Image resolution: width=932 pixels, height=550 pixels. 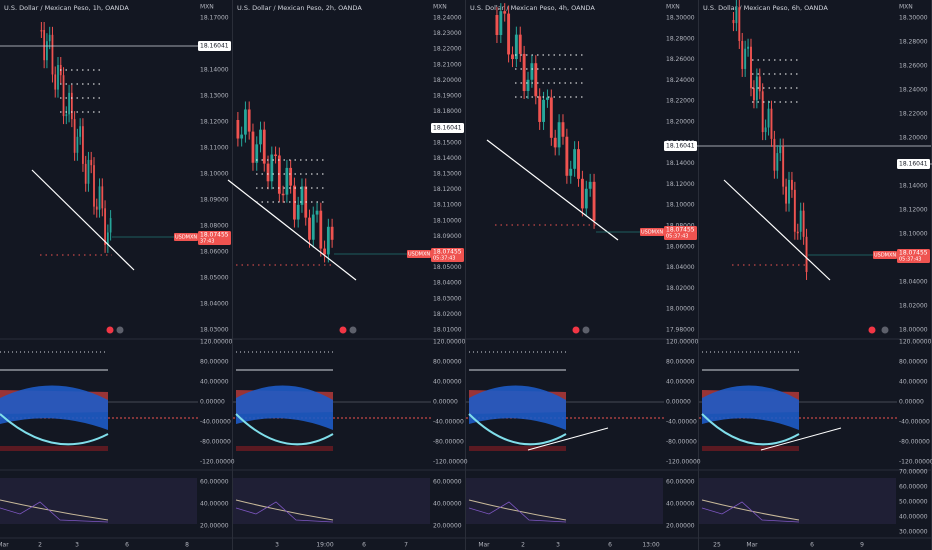 What do you see at coordinates (447, 80) in the screenshot?
I see `price-tick-label: 18.20000` at bounding box center [447, 80].